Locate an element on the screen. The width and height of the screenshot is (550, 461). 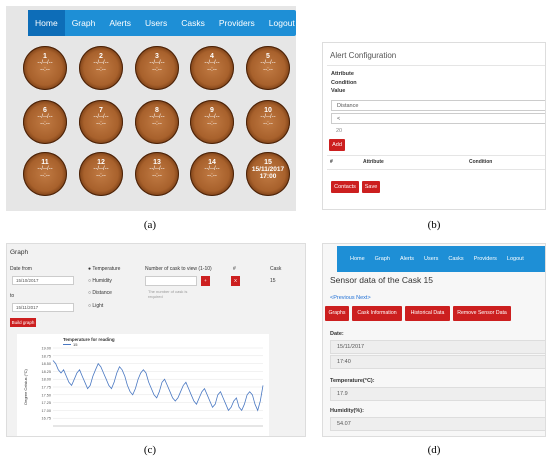
cask-barrel-13: 13 --/--/-- --:-- is located at coordinates (157, 174).